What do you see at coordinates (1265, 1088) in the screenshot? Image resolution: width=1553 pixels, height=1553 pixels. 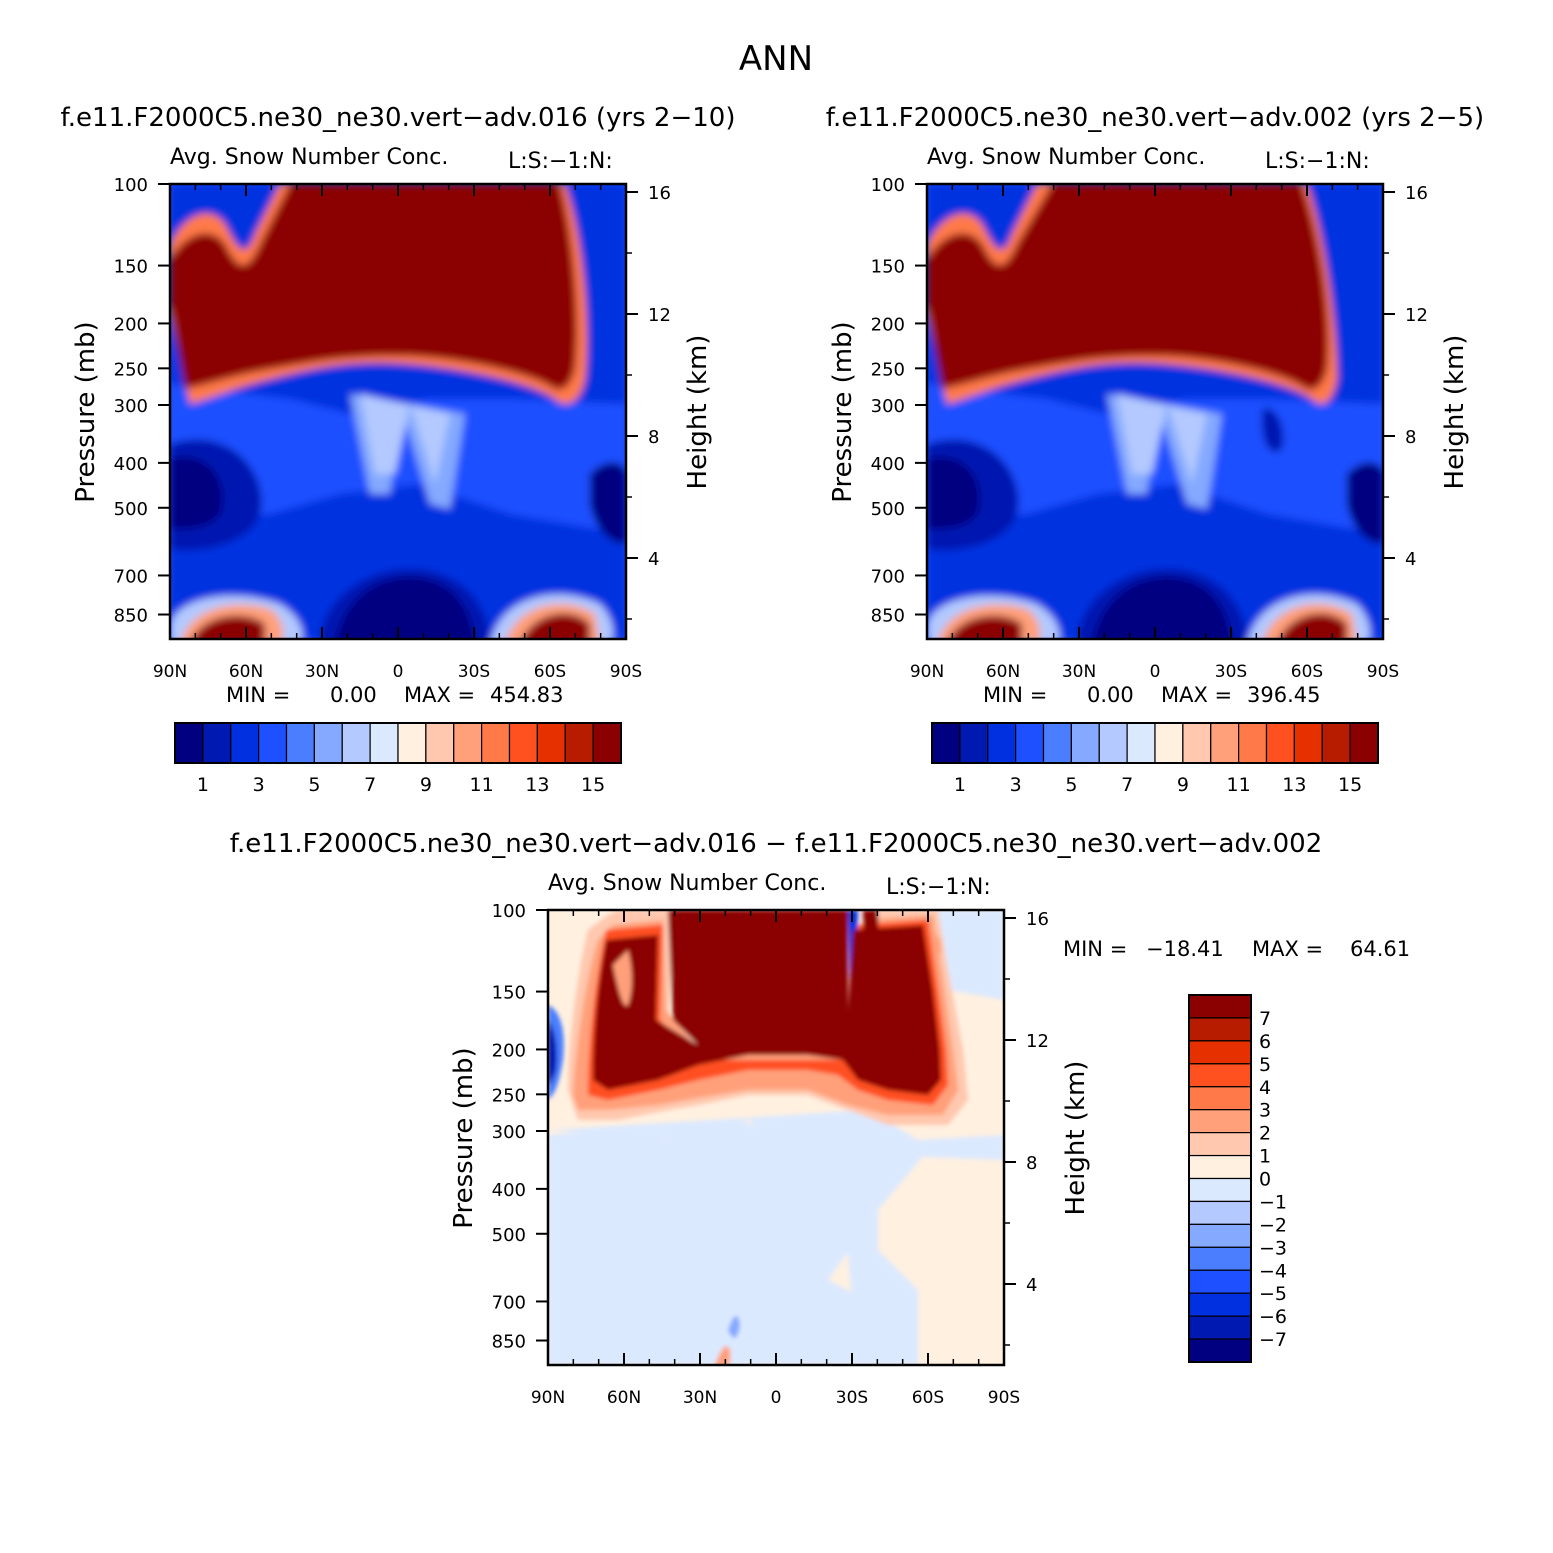 I see `colorbar-label: 4` at bounding box center [1265, 1088].